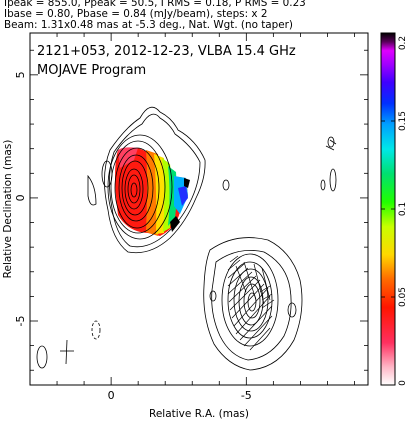 This screenshot has width=409, height=424. What do you see at coordinates (403, 43) in the screenshot?
I see `colorbar-tick-label: 0.2` at bounding box center [403, 43].